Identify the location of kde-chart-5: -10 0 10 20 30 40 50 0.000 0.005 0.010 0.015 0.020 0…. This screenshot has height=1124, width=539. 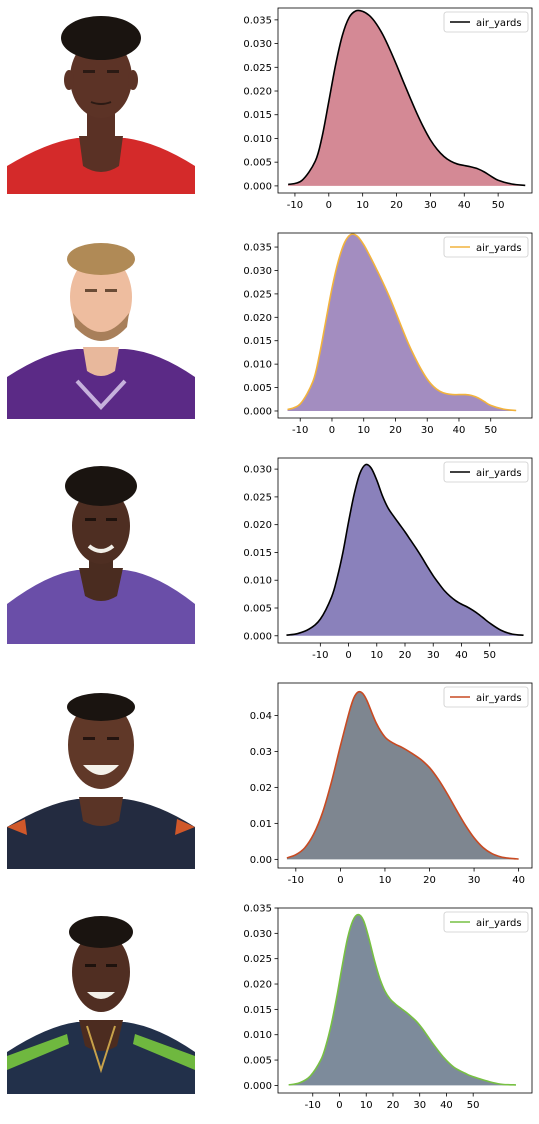
(388, 1007).